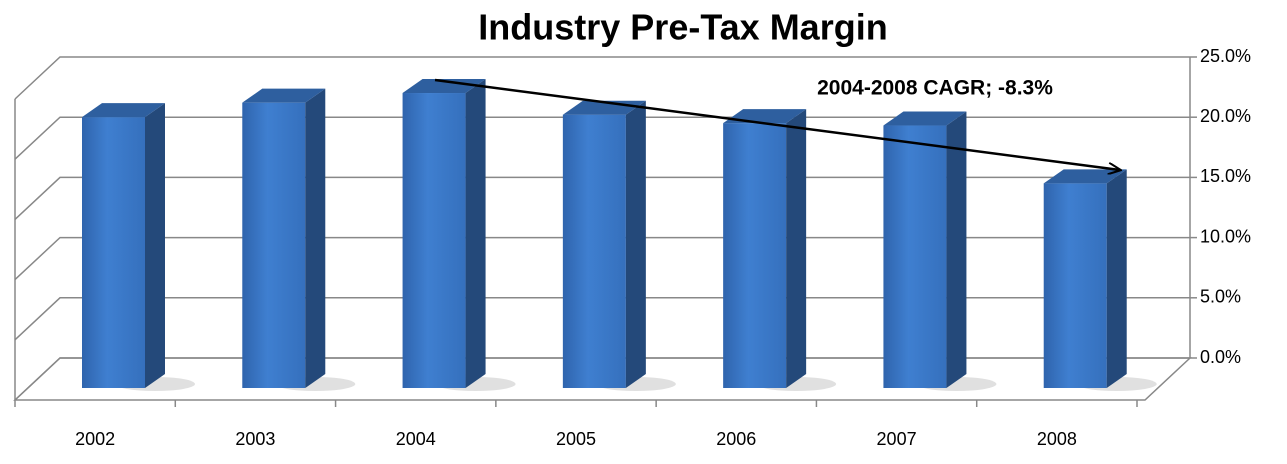 The height and width of the screenshot is (464, 1287). Describe the element at coordinates (1220, 297) in the screenshot. I see `y-tick-label: 5.0%` at that location.